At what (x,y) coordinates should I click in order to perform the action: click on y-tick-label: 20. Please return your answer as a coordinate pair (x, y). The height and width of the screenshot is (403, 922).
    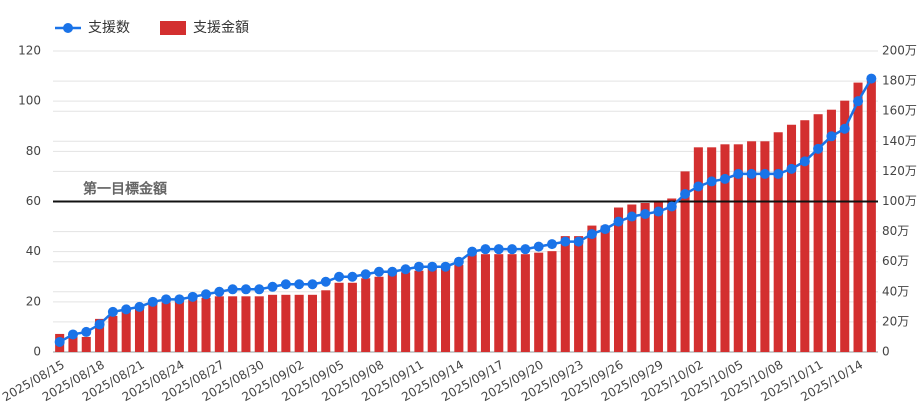
    Looking at the image, I should click on (33, 301).